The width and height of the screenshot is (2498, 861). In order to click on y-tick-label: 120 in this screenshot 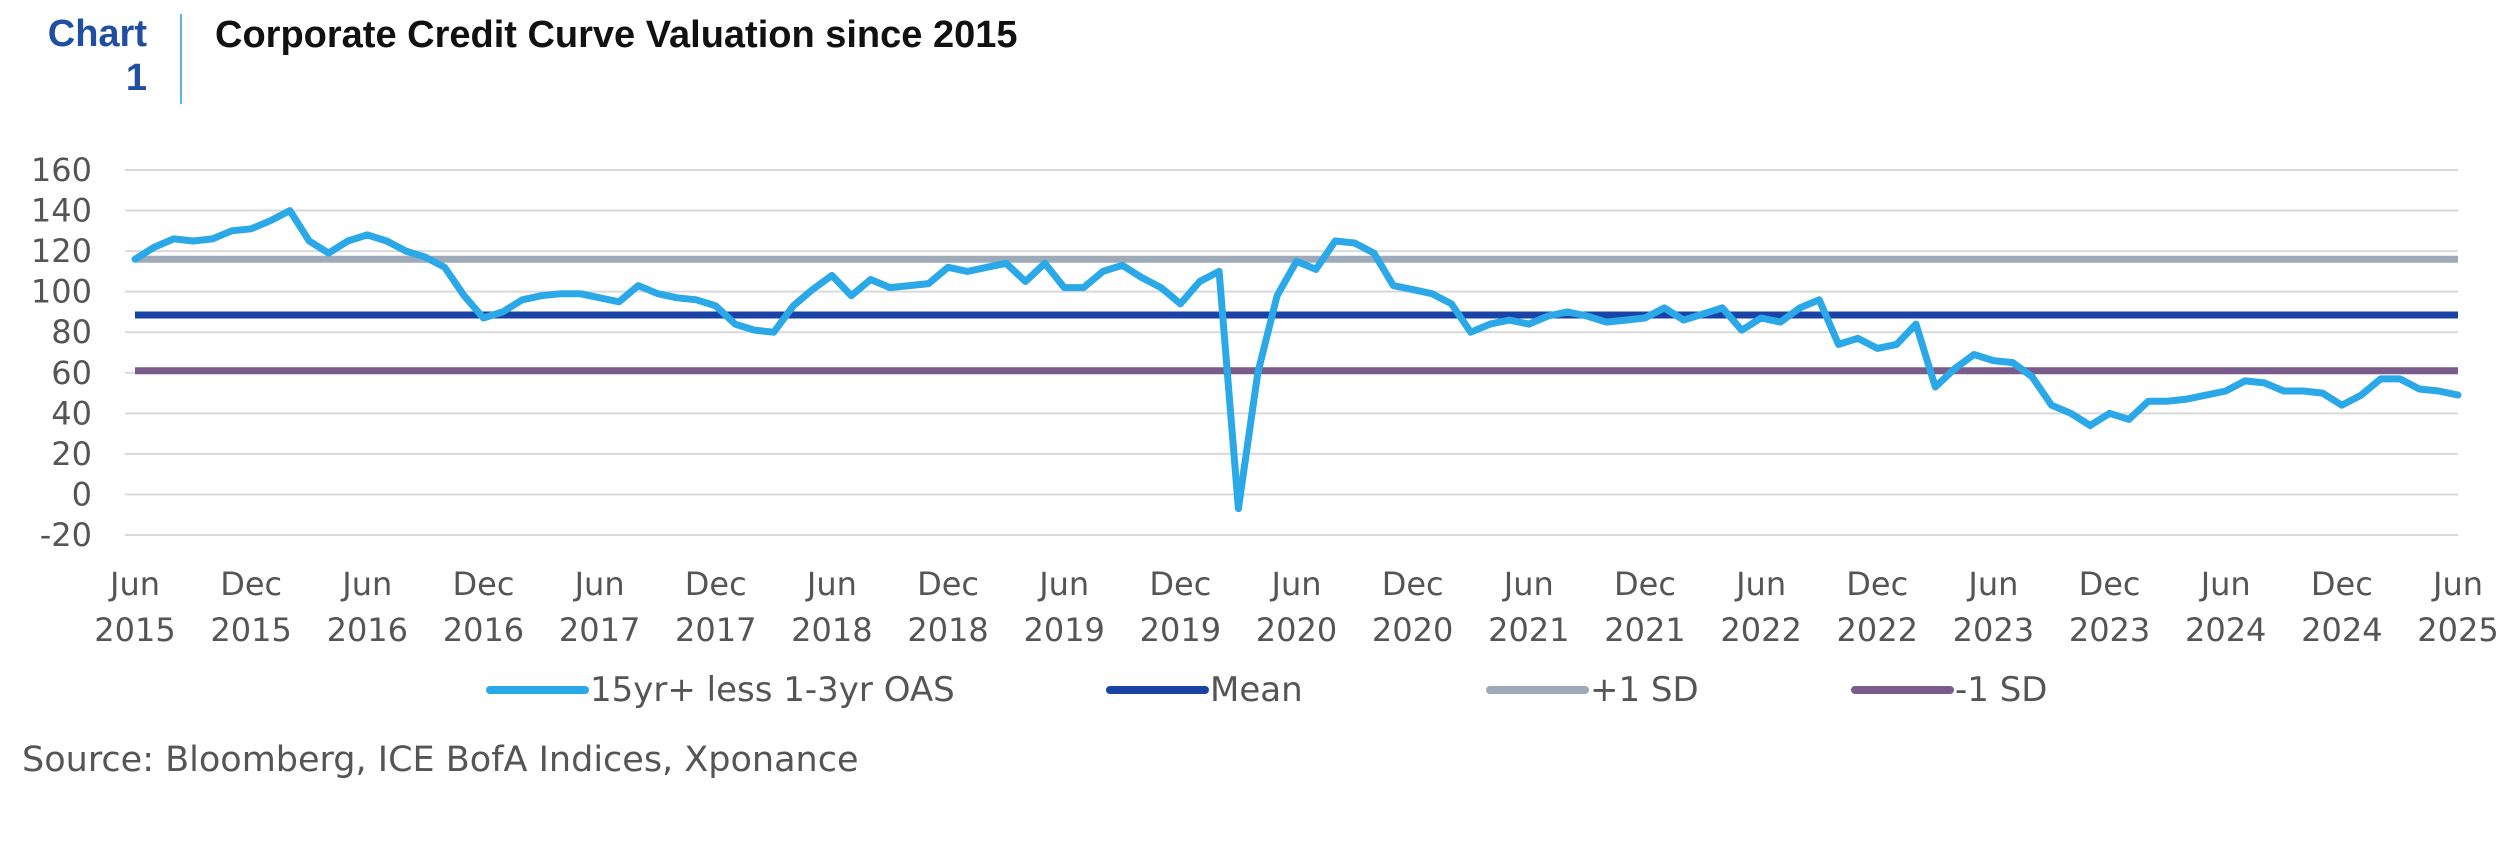, I will do `click(61, 251)`.